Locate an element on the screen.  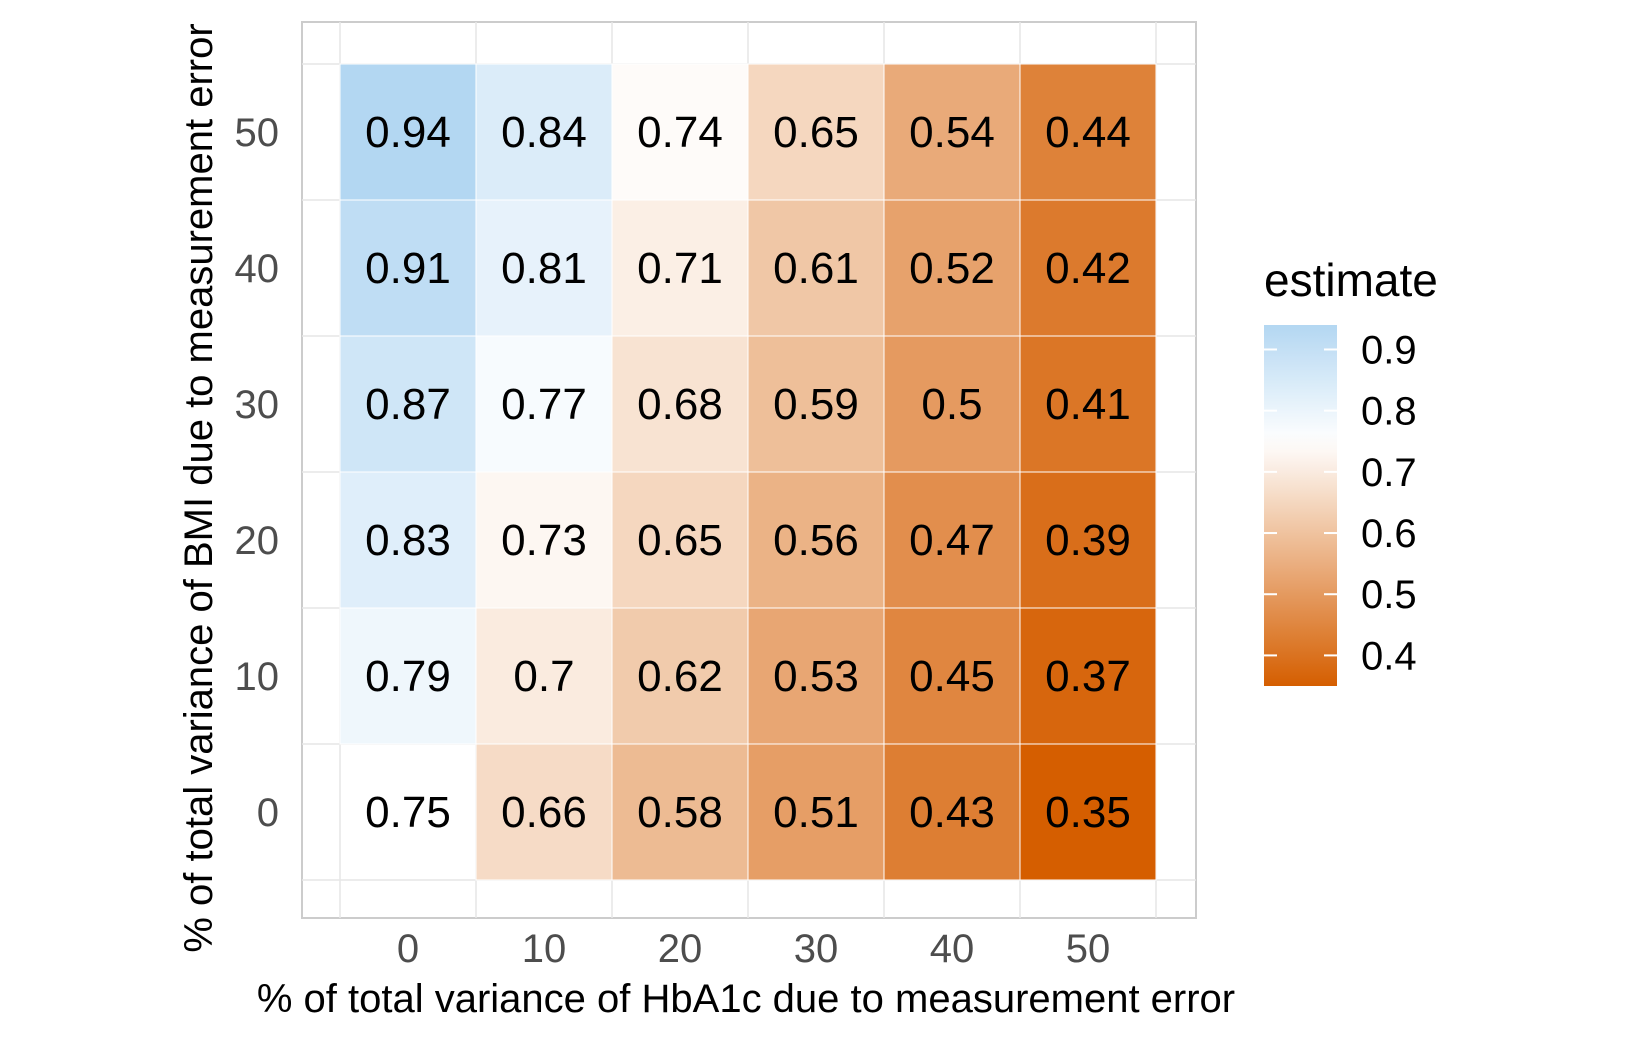
cell-value-label: 0.37 is located at coordinates (1088, 676).